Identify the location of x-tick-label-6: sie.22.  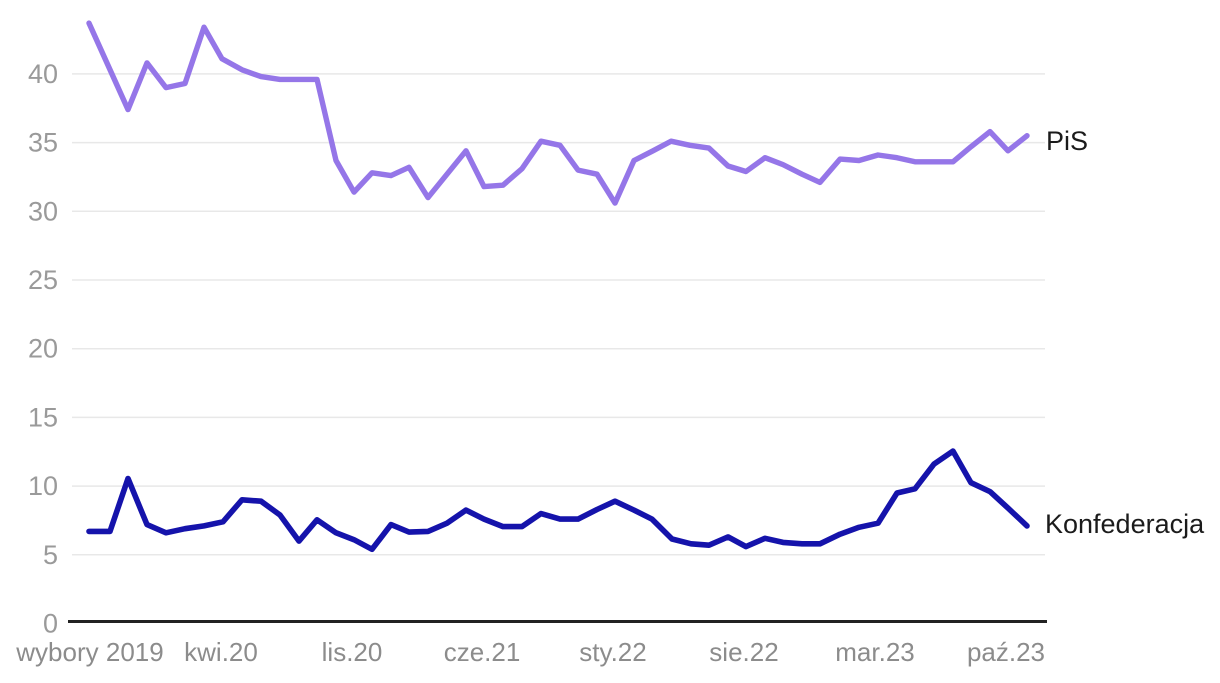
(743, 652).